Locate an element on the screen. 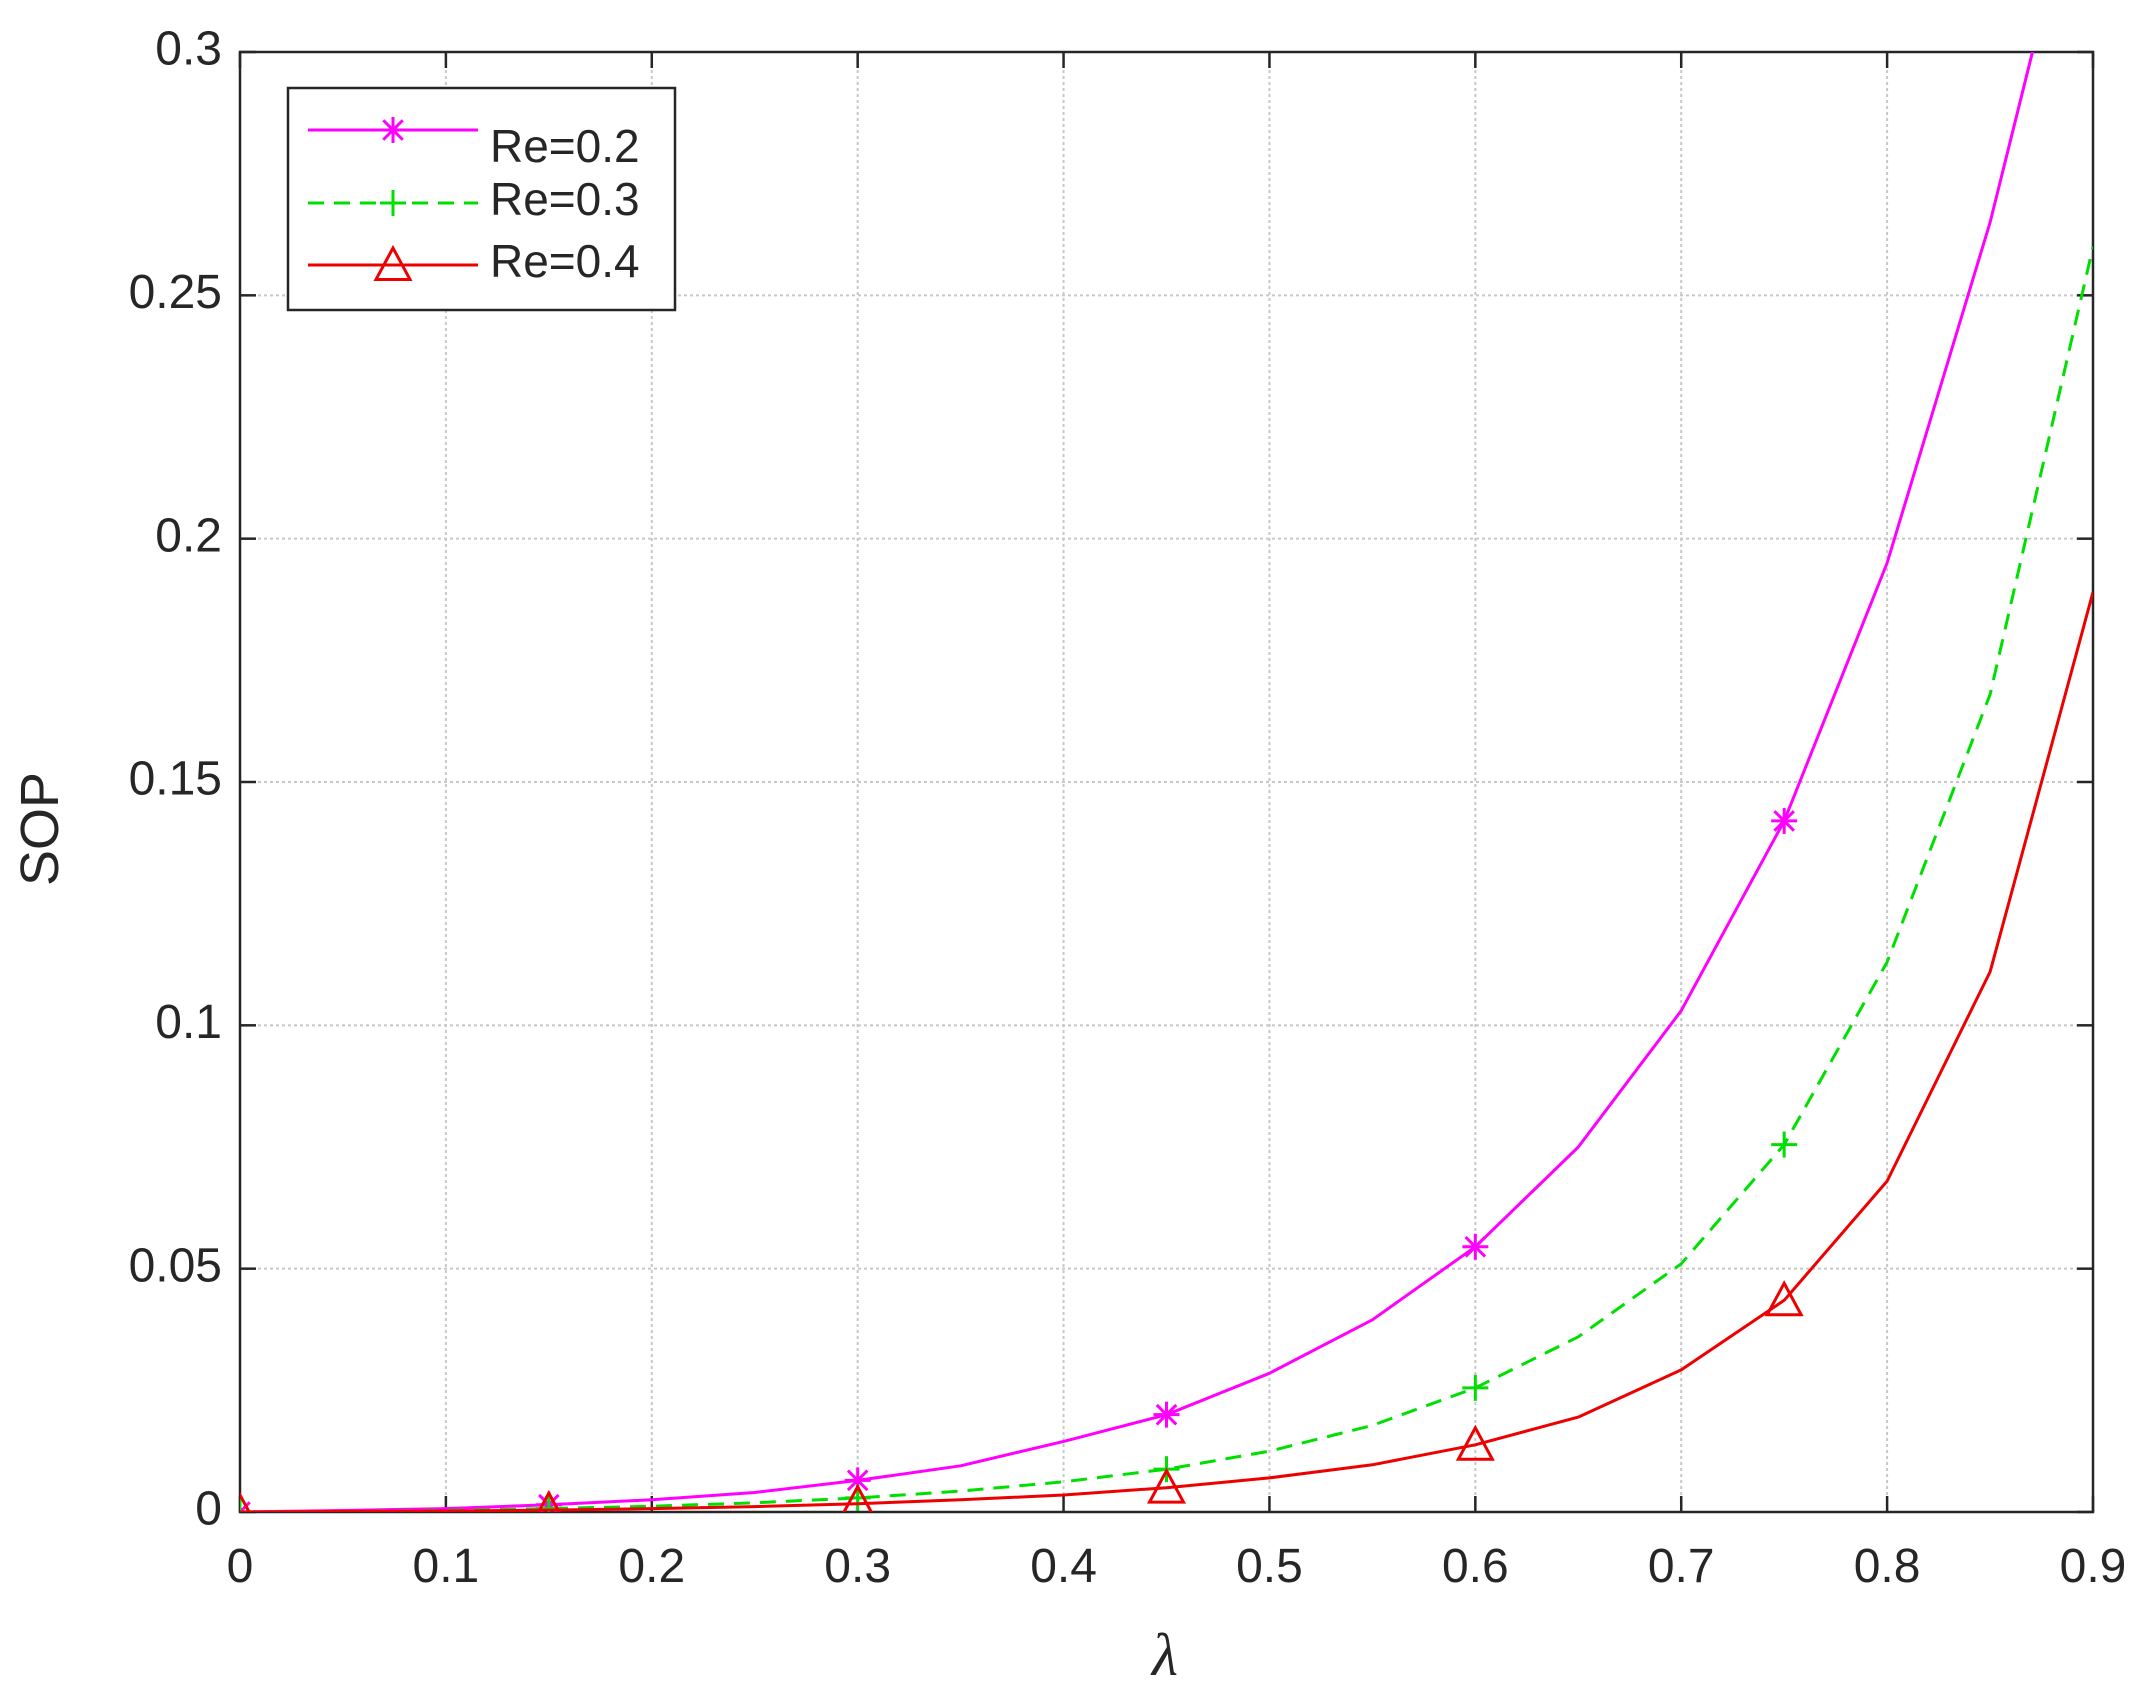 The width and height of the screenshot is (2150, 1700). x-tick-label: 0.2 is located at coordinates (651, 1566).